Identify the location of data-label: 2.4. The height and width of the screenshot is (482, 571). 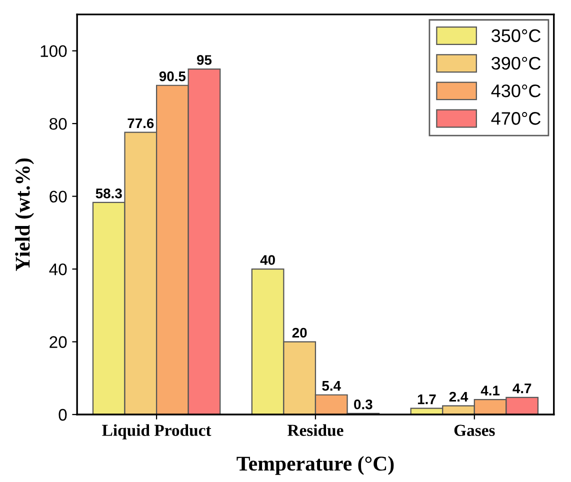
(458, 397).